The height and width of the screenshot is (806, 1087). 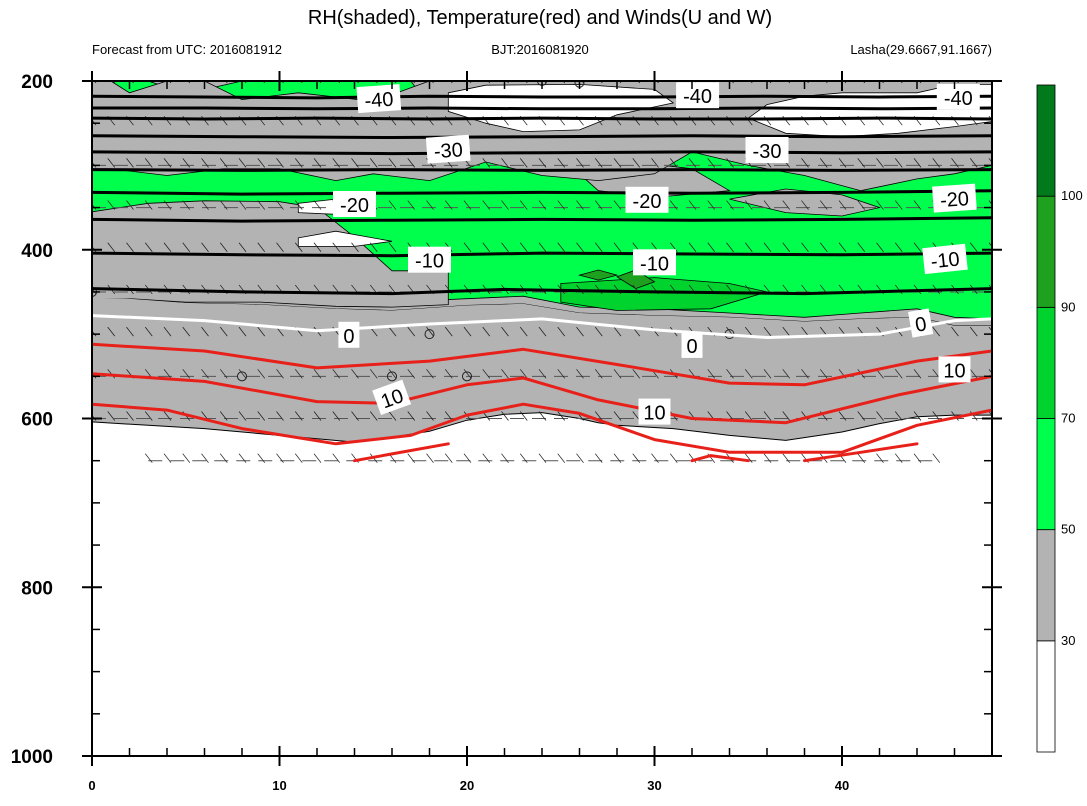 I want to click on isotherm-label: 0, so click(x=692, y=344).